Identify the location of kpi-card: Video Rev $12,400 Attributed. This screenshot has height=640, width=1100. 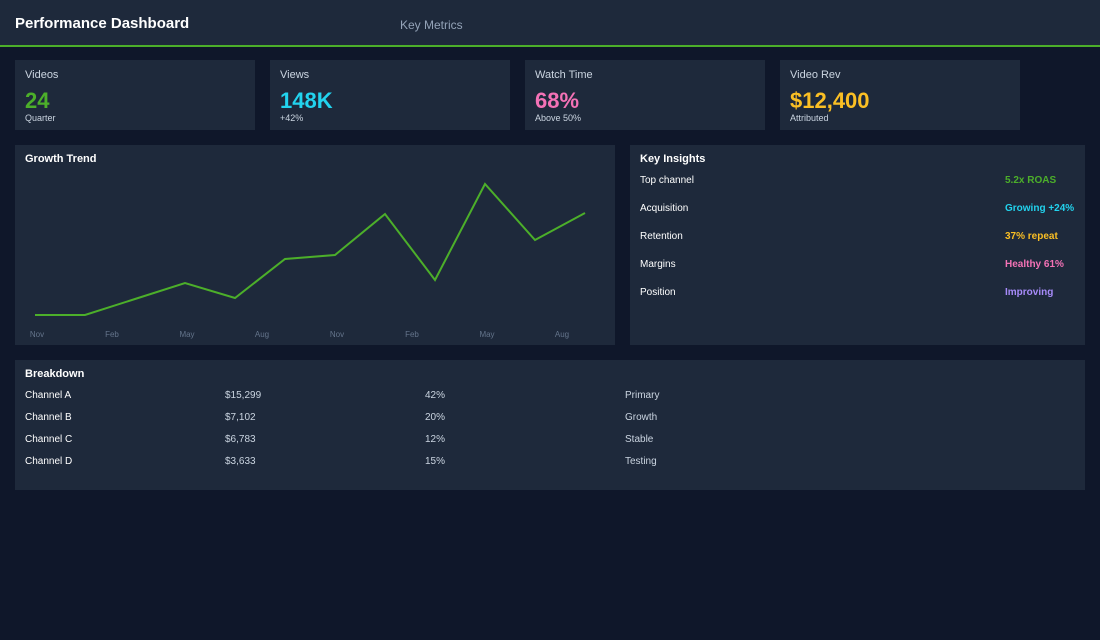
(900, 95).